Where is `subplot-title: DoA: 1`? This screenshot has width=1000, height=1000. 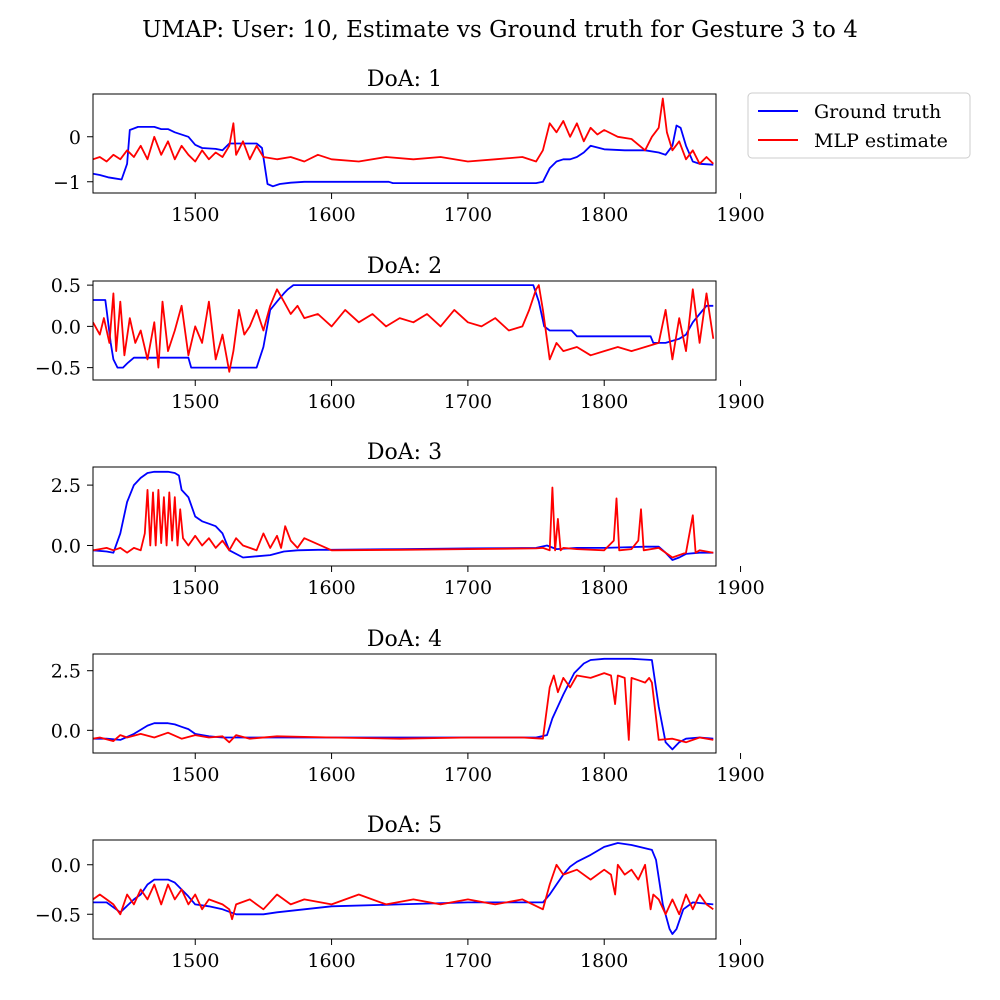 subplot-title: DoA: 1 is located at coordinates (404, 79).